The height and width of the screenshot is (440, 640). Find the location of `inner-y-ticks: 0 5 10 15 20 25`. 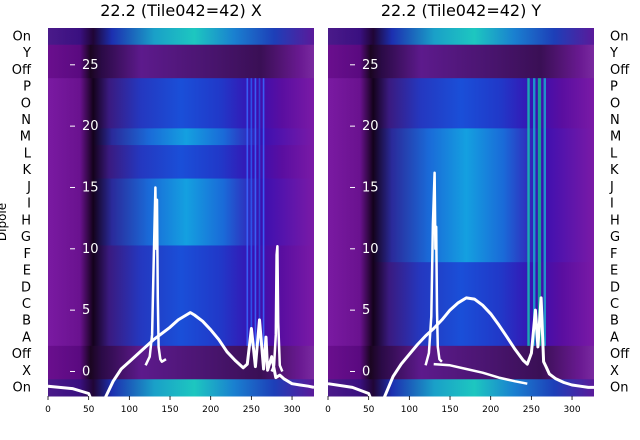

inner-y-ticks: 0 5 10 15 20 25 is located at coordinates (364, 218).